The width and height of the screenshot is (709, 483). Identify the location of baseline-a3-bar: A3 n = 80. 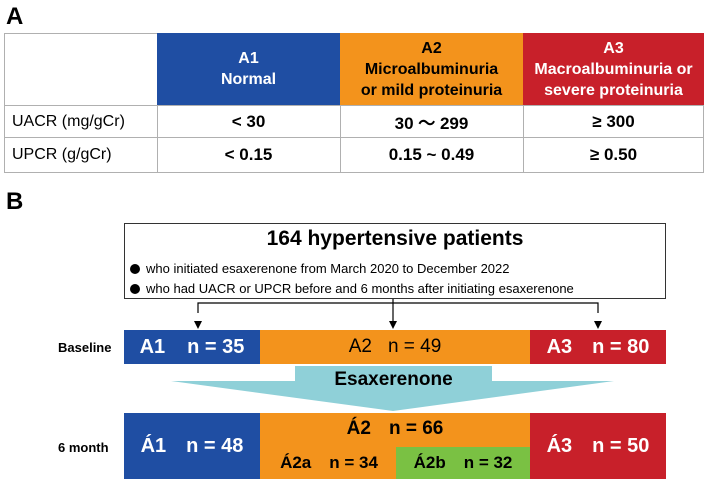
(598, 347).